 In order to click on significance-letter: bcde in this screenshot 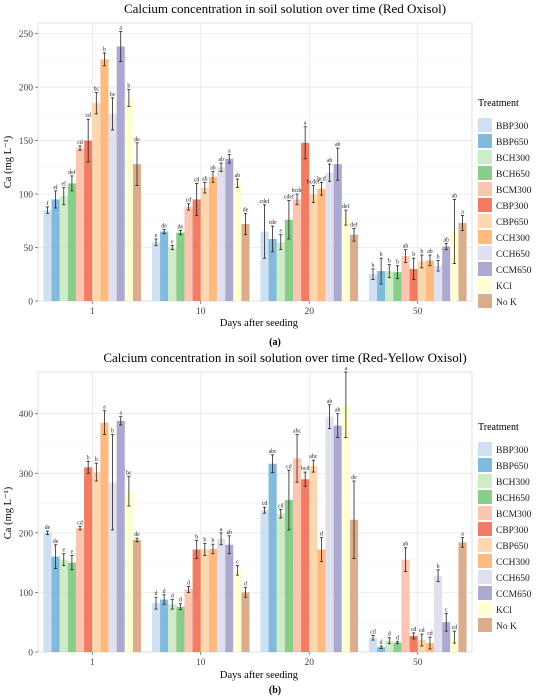, I will do `click(297, 191)`.